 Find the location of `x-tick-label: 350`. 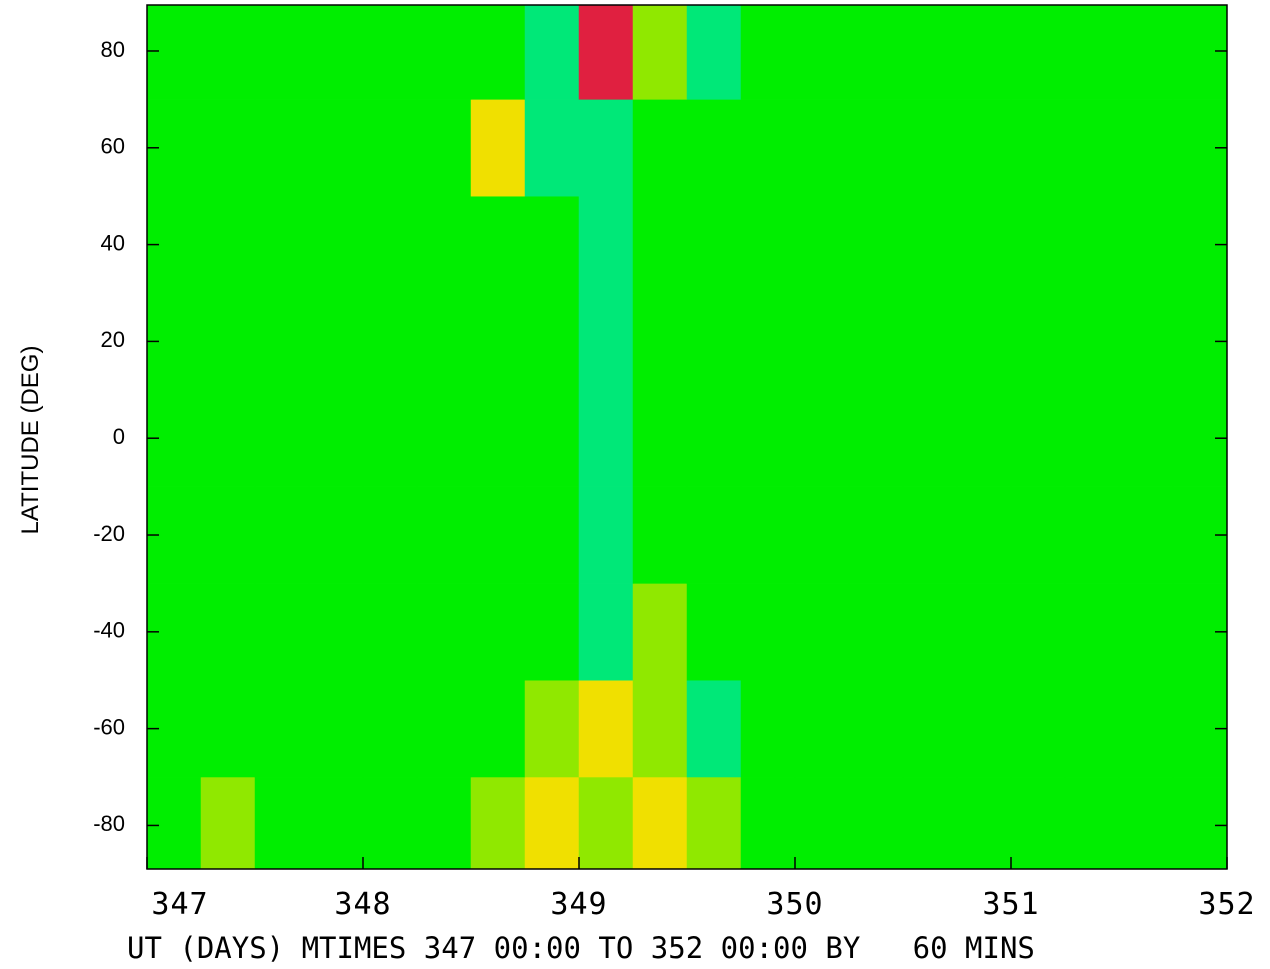

x-tick-label: 350 is located at coordinates (794, 904).